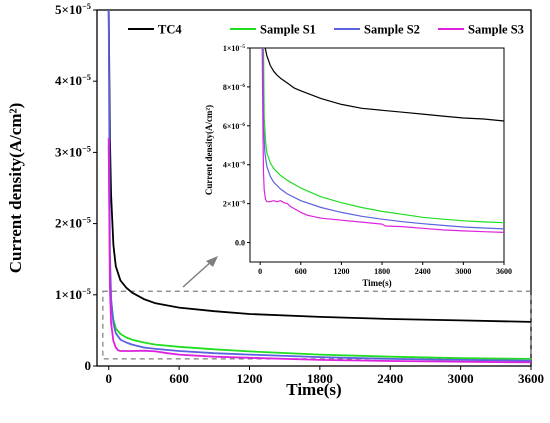 Image resolution: width=550 pixels, height=423 pixels. I want to click on inset-x-tick-label: 3600, so click(504, 271).